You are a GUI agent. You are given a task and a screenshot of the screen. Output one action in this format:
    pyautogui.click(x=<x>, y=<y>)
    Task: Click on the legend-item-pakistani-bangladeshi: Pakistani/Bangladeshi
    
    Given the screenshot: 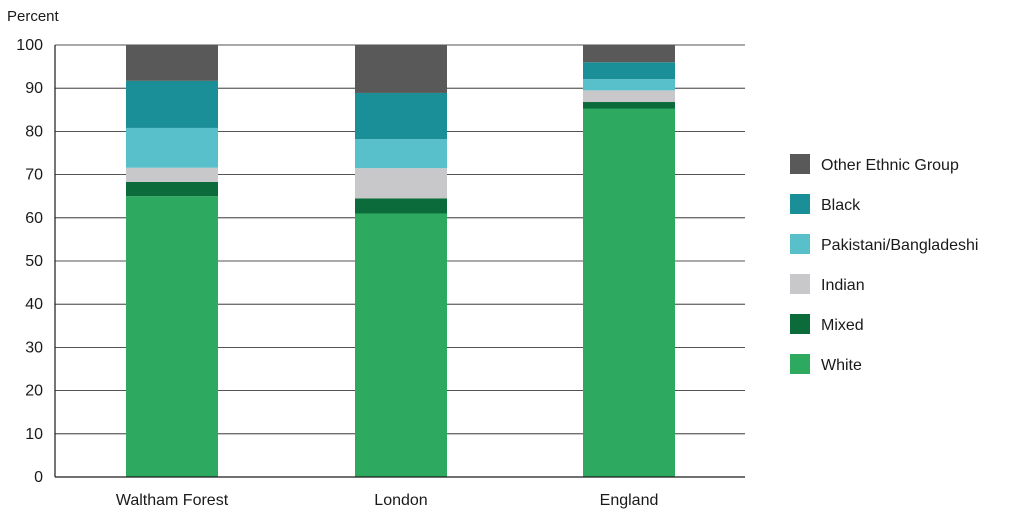 What is the action you would take?
    pyautogui.click(x=884, y=244)
    